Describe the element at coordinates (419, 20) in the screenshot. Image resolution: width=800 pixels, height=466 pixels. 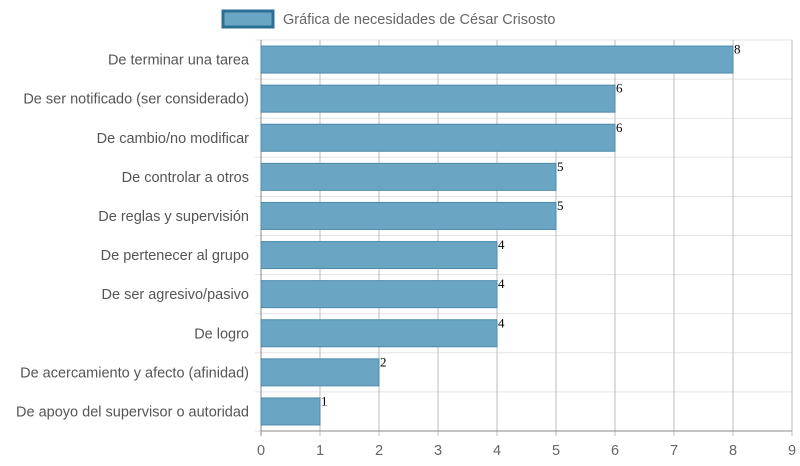
I see `legend-label: Gráfica de necesidades de César Crisosto` at that location.